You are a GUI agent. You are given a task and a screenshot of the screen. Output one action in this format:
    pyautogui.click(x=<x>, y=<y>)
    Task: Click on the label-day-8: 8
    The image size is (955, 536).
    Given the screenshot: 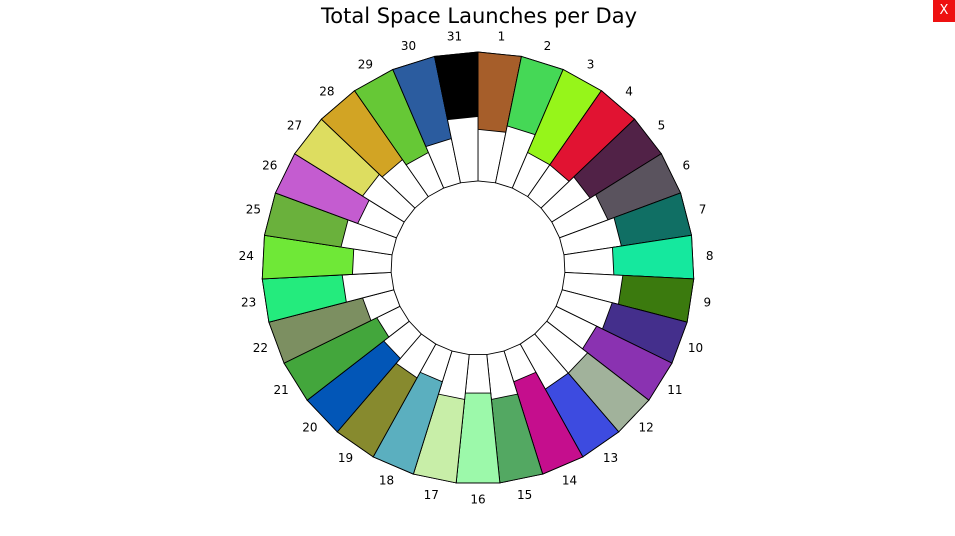 What is the action you would take?
    pyautogui.click(x=710, y=256)
    